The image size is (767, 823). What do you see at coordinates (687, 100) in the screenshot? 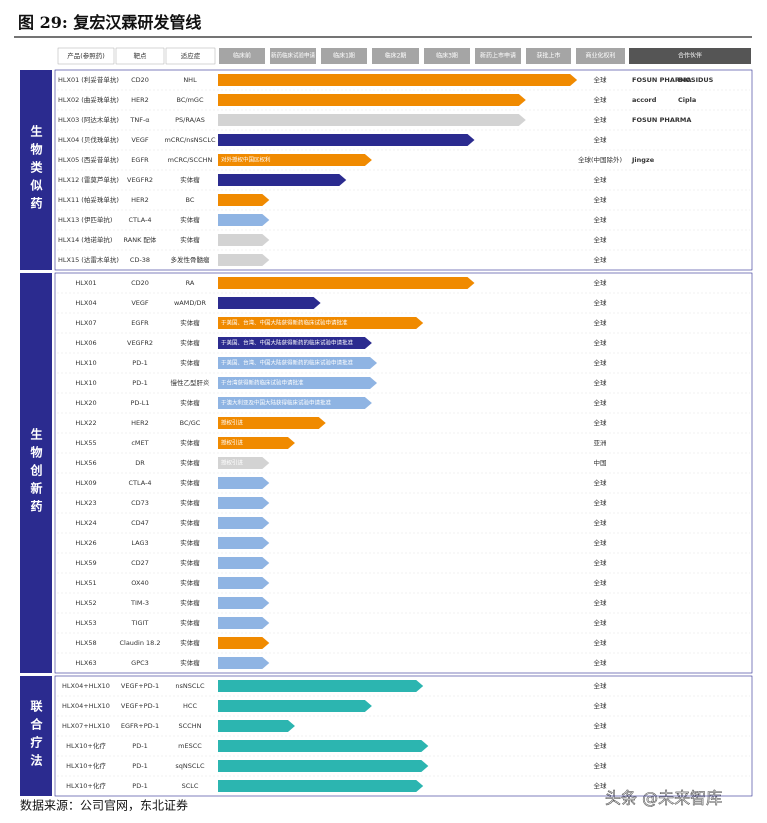
I see `partner-logo: Cipla` at bounding box center [687, 100].